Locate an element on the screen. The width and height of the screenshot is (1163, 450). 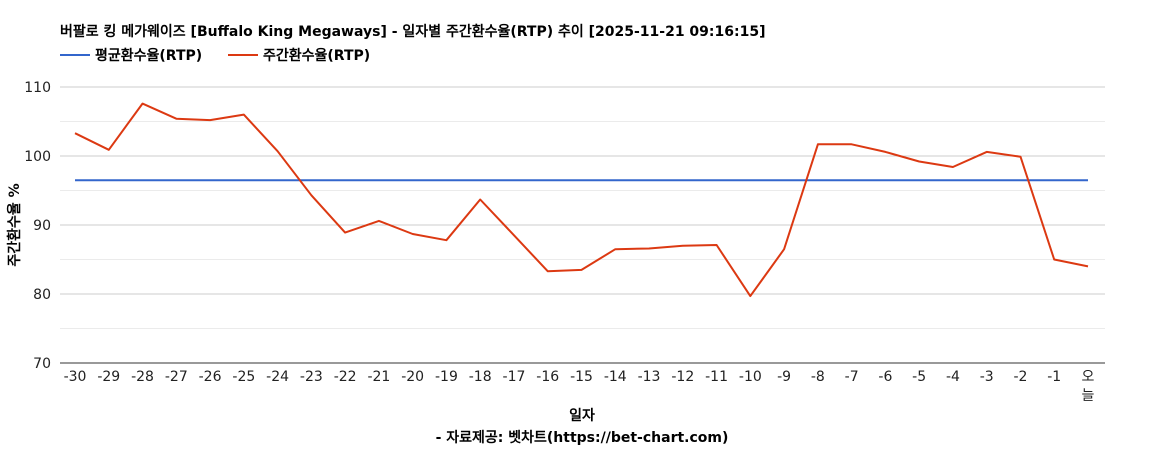
x-tick-label: -1 is located at coordinates (1054, 377).